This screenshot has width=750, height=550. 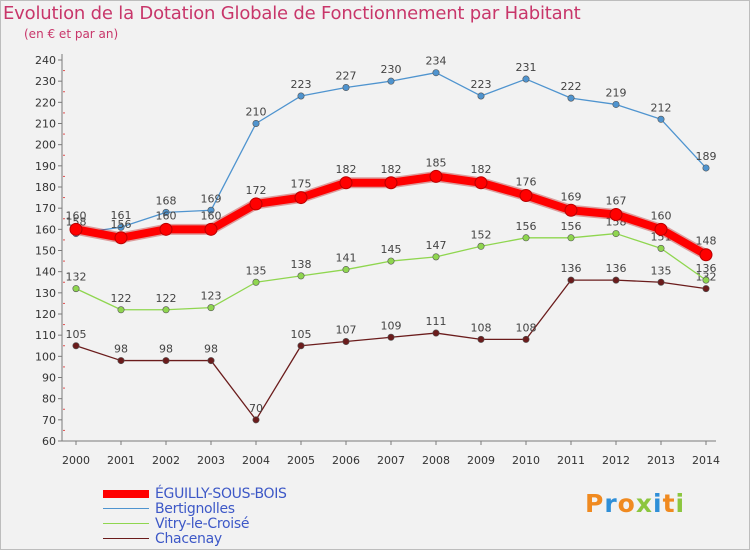 I want to click on x-tick-label: 2004, so click(x=256, y=460).